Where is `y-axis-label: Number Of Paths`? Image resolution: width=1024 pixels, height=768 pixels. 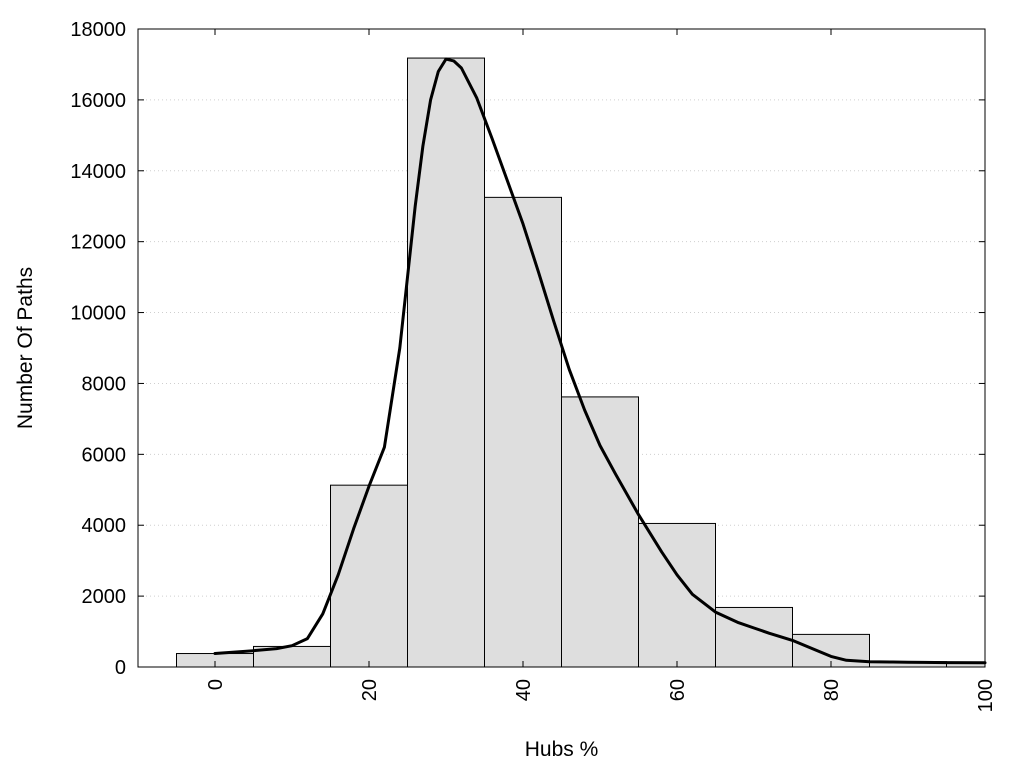
y-axis-label: Number Of Paths is located at coordinates (25, 348).